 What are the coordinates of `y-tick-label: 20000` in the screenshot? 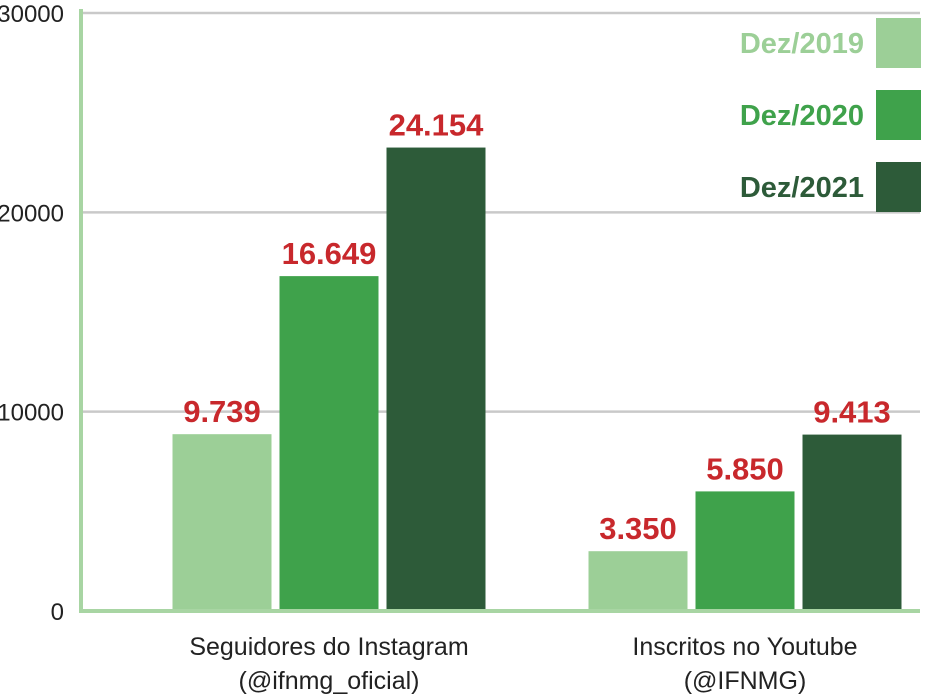 It's located at (32, 213).